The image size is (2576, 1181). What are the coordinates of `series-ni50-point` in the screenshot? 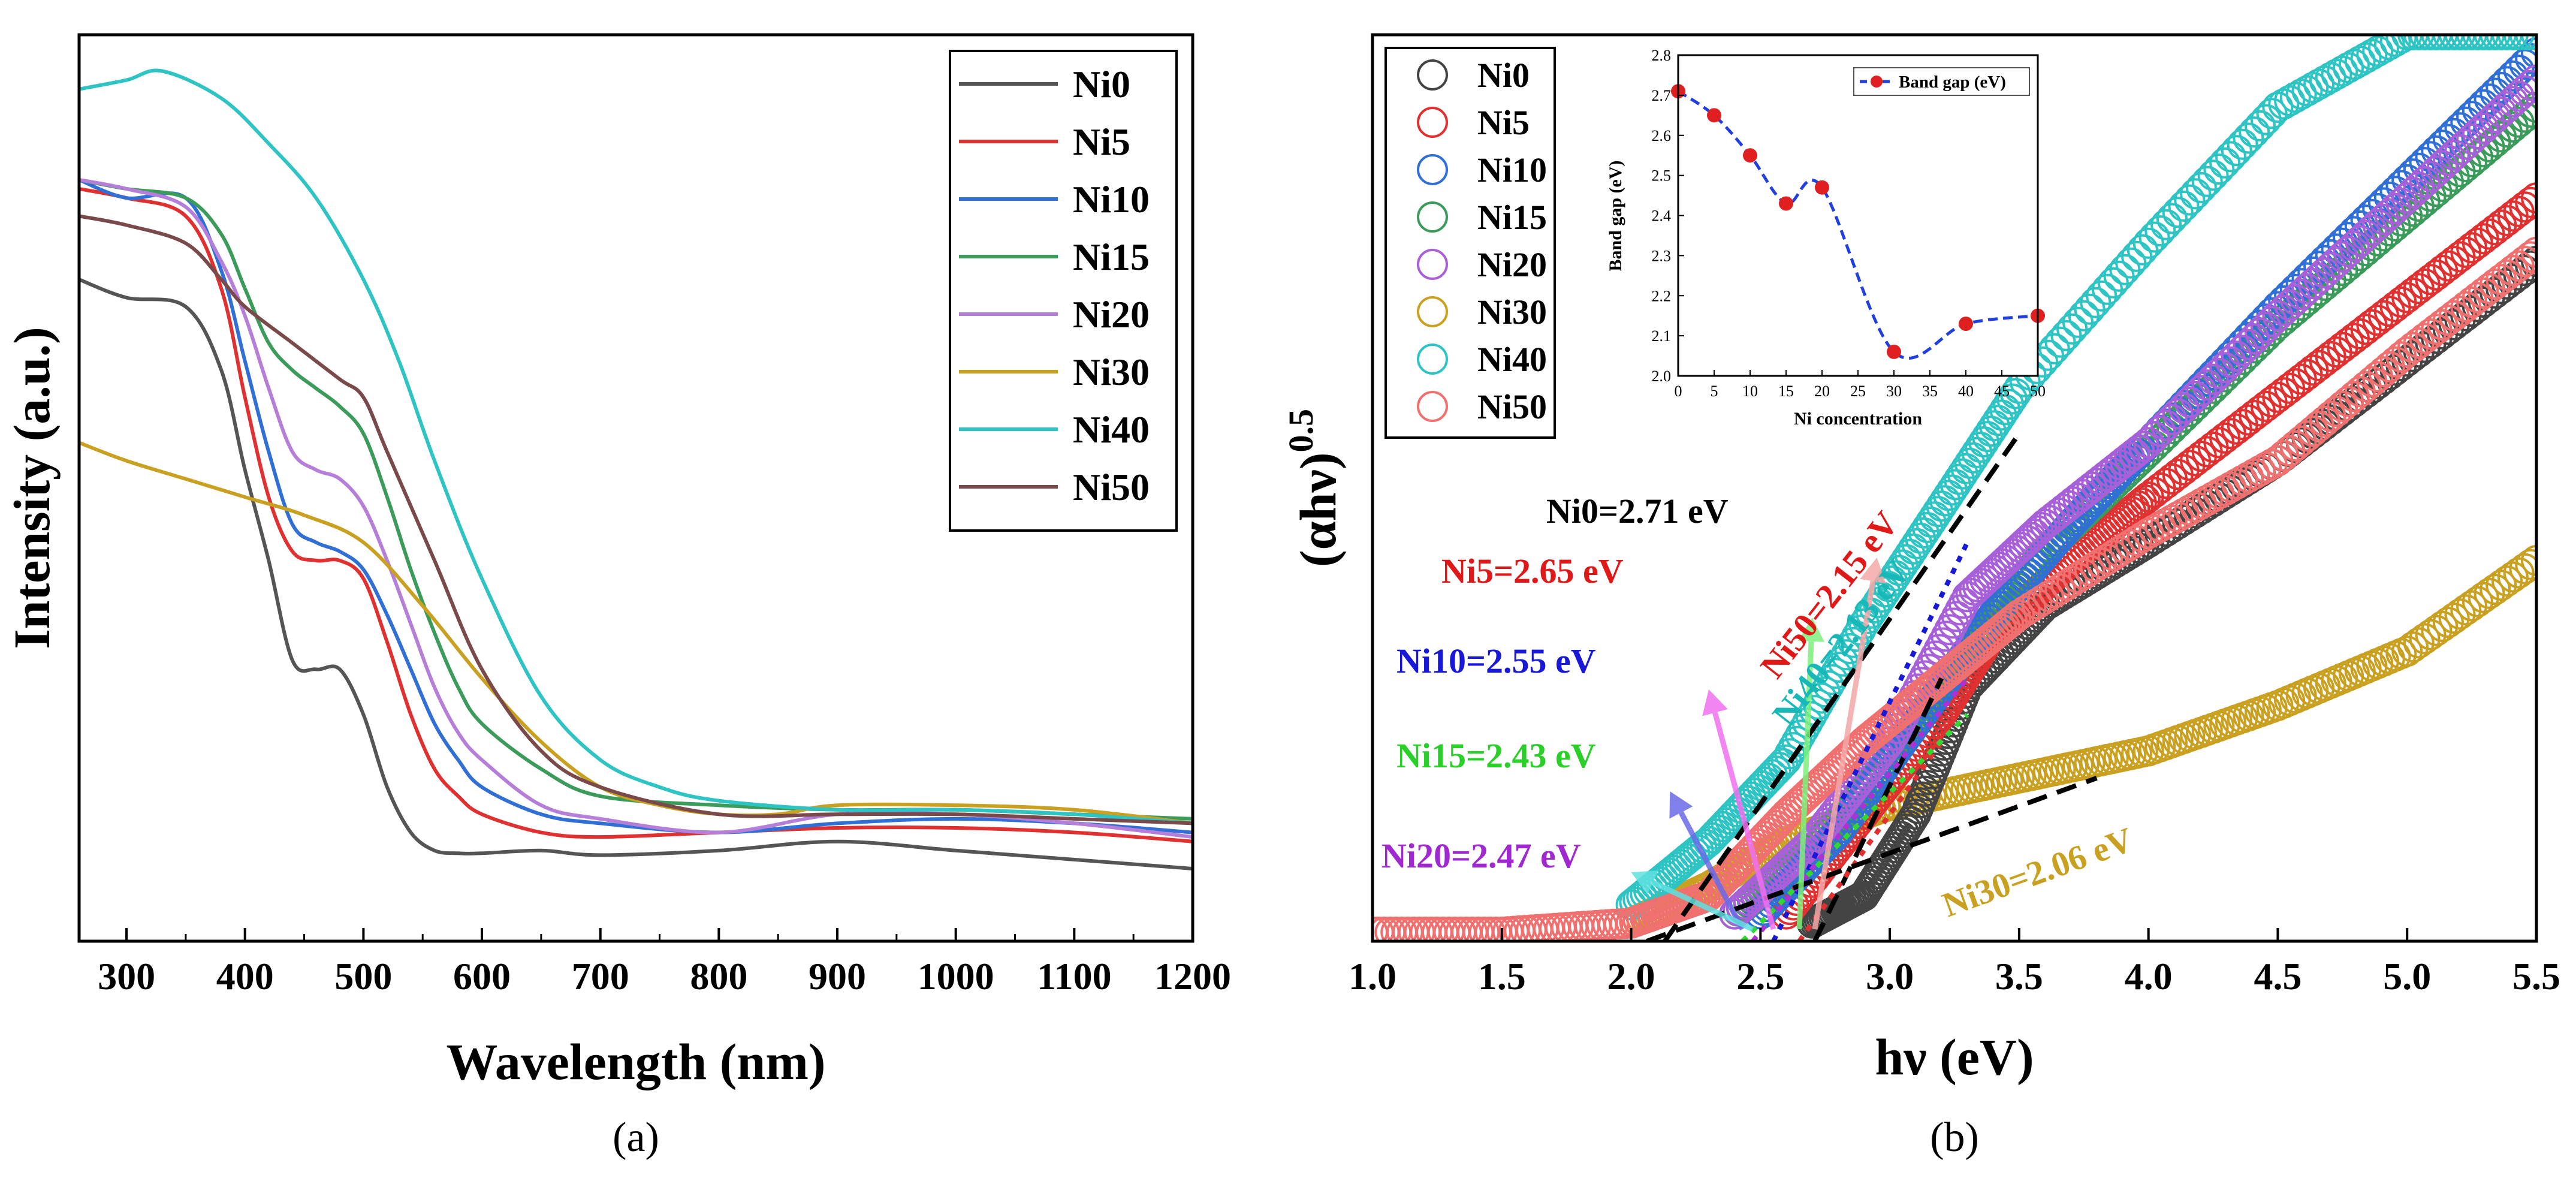 It's located at (2522, 261).